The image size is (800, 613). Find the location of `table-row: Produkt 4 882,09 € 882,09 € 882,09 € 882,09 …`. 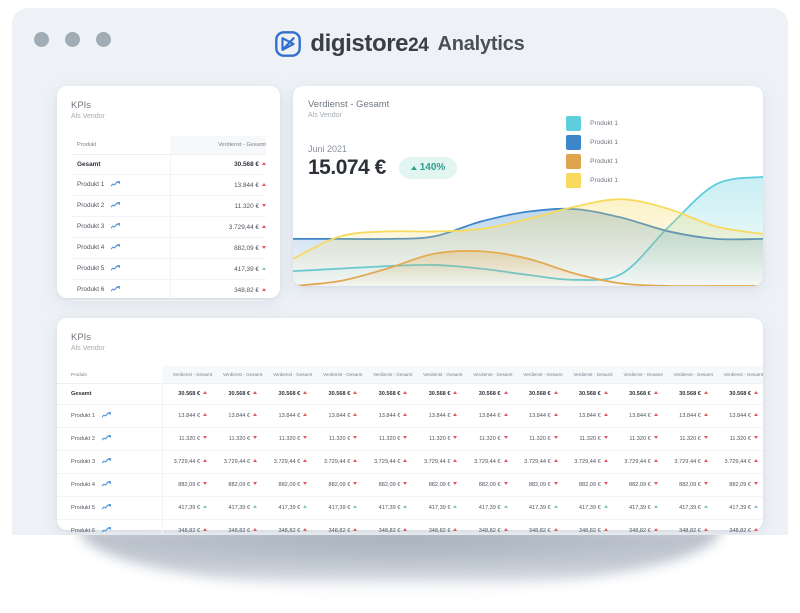

table-row: Produkt 4 882,09 € 882,09 € 882,09 € 882,09 … is located at coordinates (410, 485).